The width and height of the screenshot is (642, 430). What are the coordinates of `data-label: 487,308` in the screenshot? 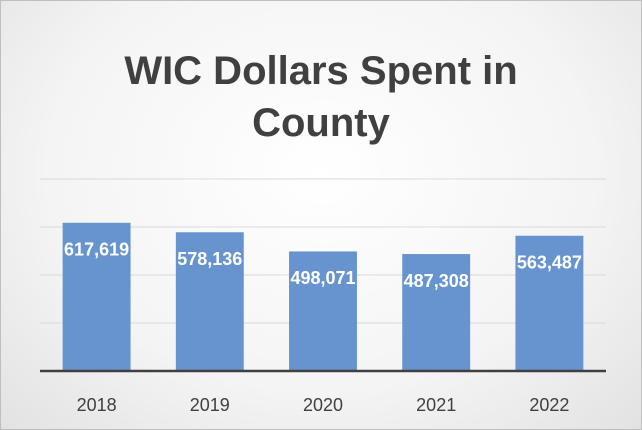 It's located at (436, 281).